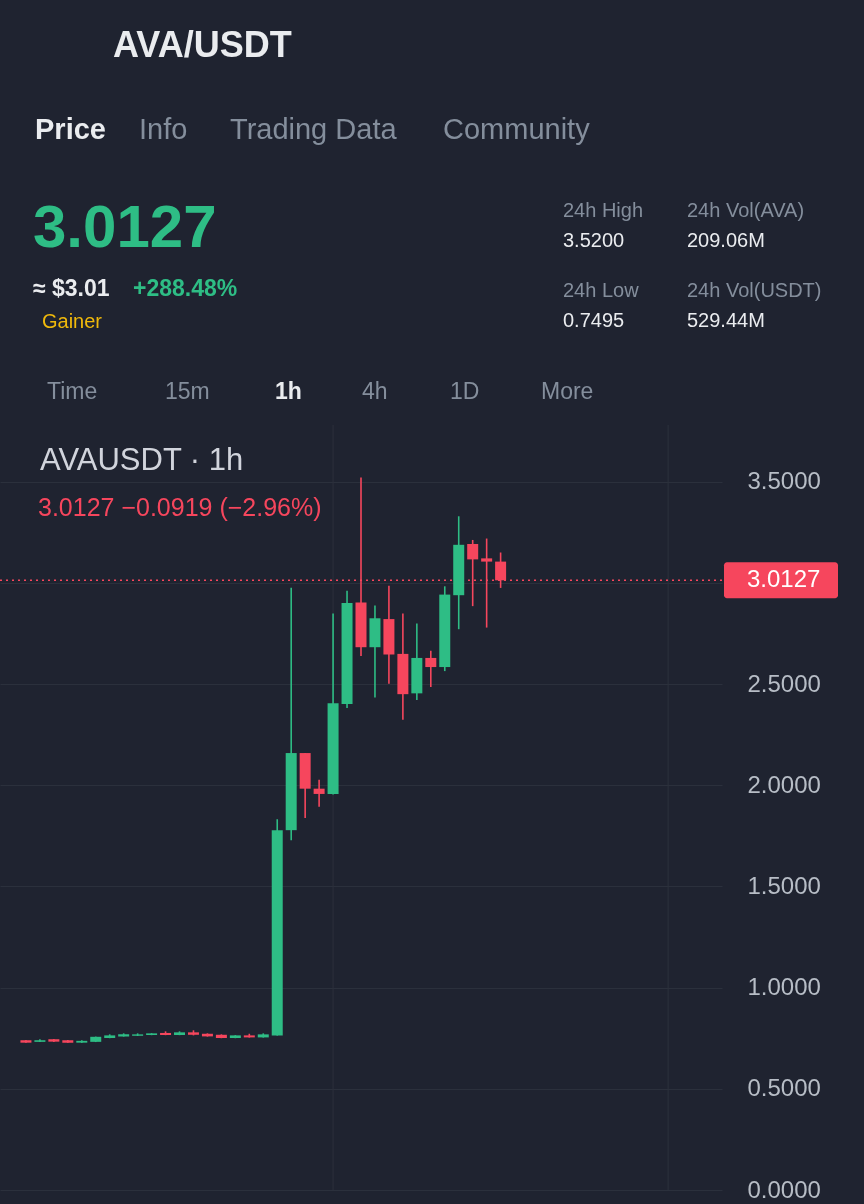 This screenshot has width=864, height=1204. Describe the element at coordinates (746, 210) in the screenshot. I see `text: 24h Vol(AVA)` at that location.